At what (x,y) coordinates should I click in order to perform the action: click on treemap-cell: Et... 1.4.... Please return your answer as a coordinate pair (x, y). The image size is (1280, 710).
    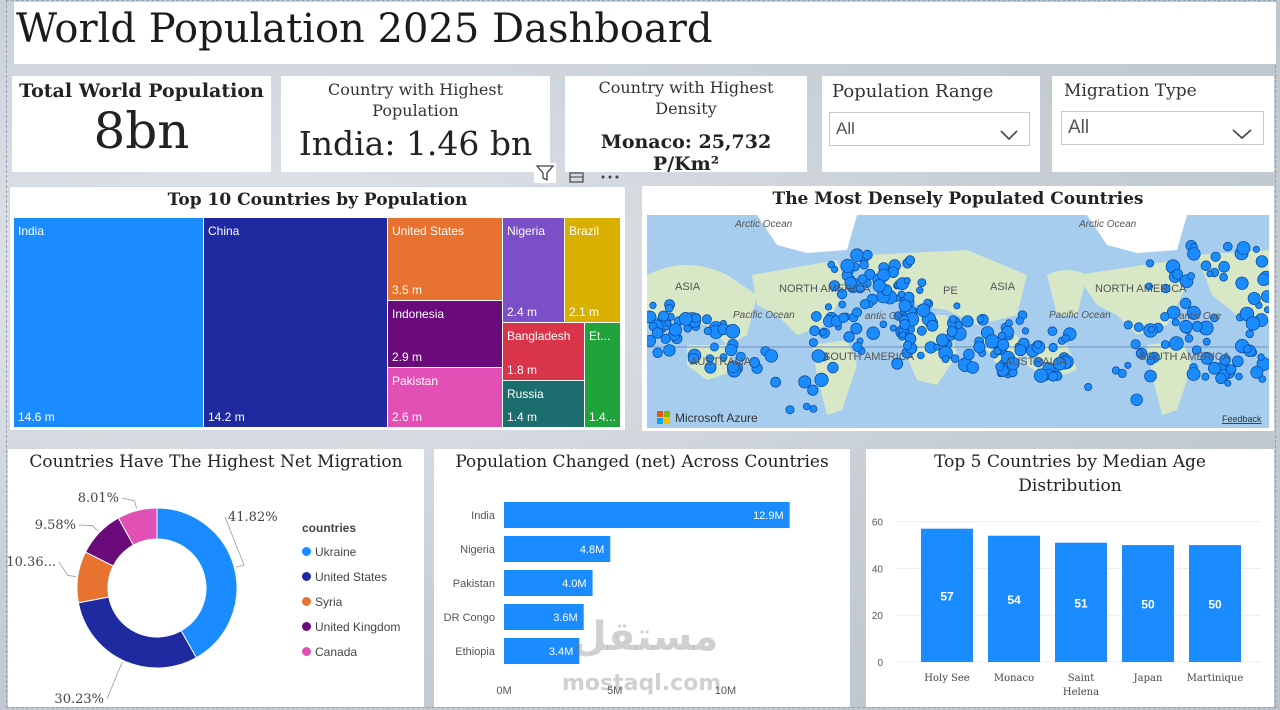
    Looking at the image, I should click on (603, 375).